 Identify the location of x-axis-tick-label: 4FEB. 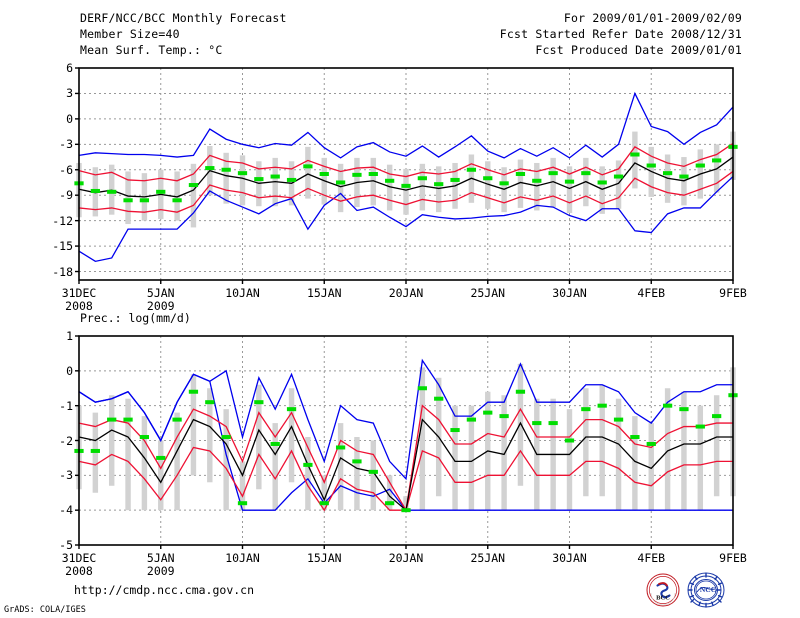
(651, 558).